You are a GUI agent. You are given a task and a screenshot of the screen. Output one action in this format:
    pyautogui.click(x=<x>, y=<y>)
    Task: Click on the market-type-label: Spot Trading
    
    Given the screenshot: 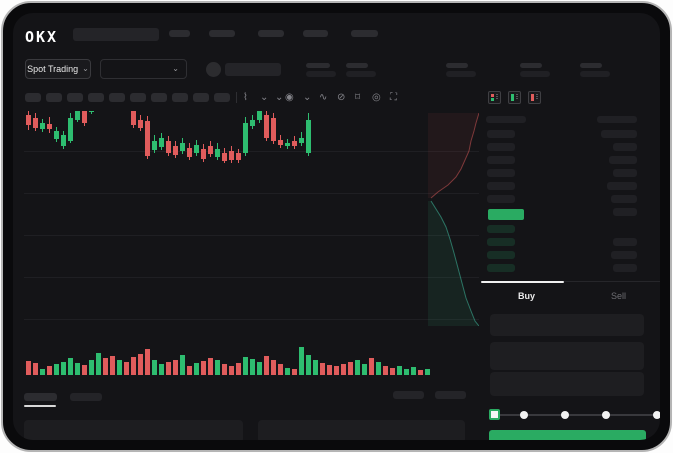 What is the action you would take?
    pyautogui.click(x=53, y=69)
    